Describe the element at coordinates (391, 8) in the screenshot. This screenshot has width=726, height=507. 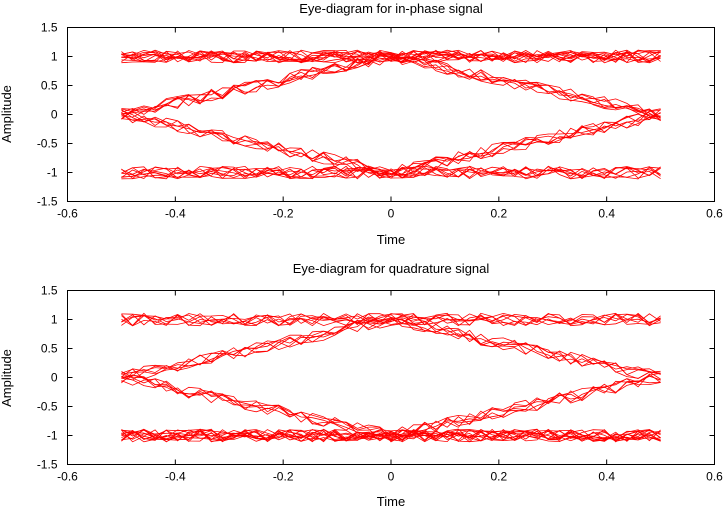
I see `chart-title: Eye-diagram for in-phase signal` at that location.